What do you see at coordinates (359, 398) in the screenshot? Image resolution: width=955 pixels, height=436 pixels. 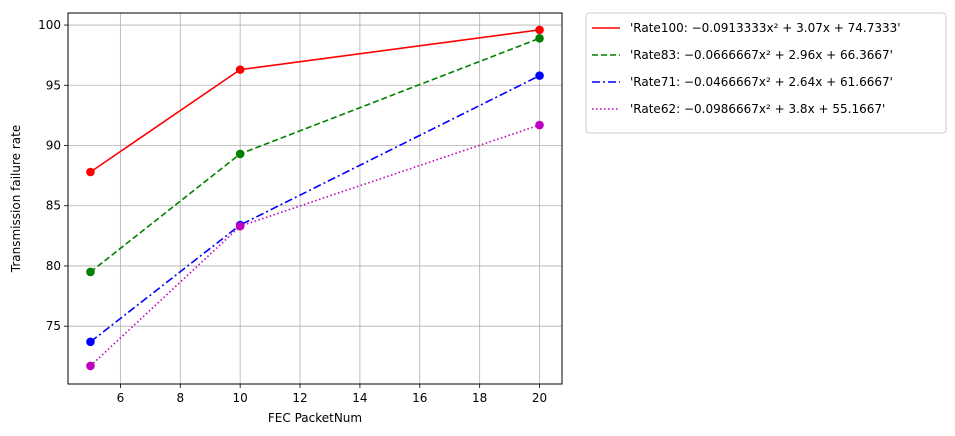 I see `x-tick-label: 14` at bounding box center [359, 398].